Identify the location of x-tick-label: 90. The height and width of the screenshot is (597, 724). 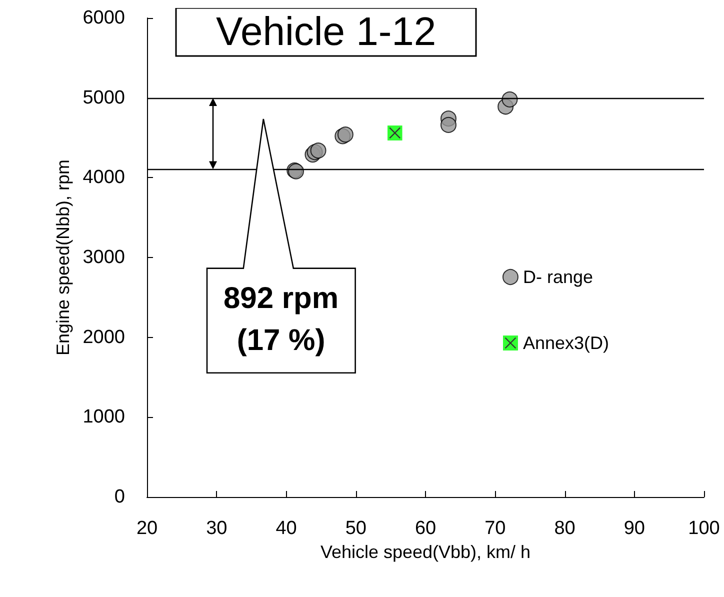
(634, 528).